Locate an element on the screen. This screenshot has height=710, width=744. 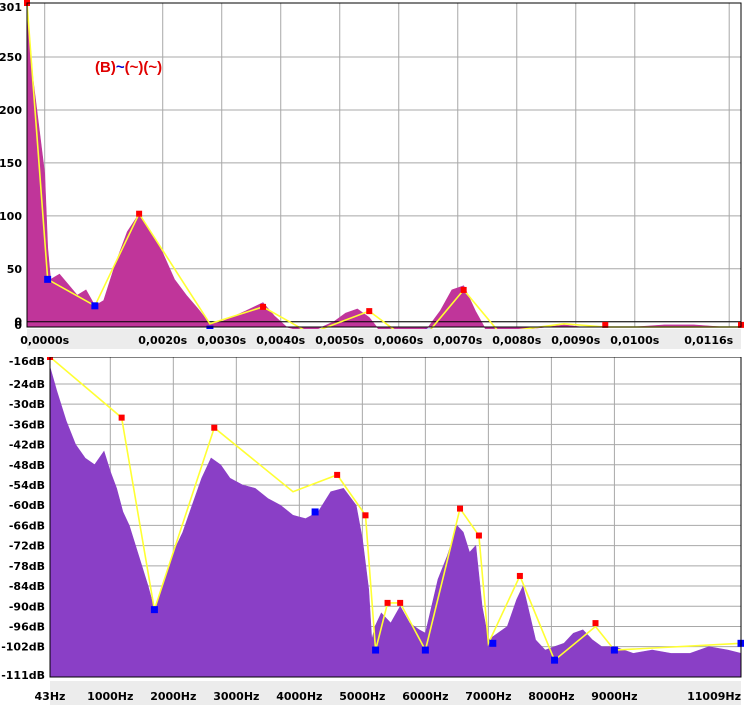
spec-y-tick-label-9: -72dB is located at coordinates (27, 546).